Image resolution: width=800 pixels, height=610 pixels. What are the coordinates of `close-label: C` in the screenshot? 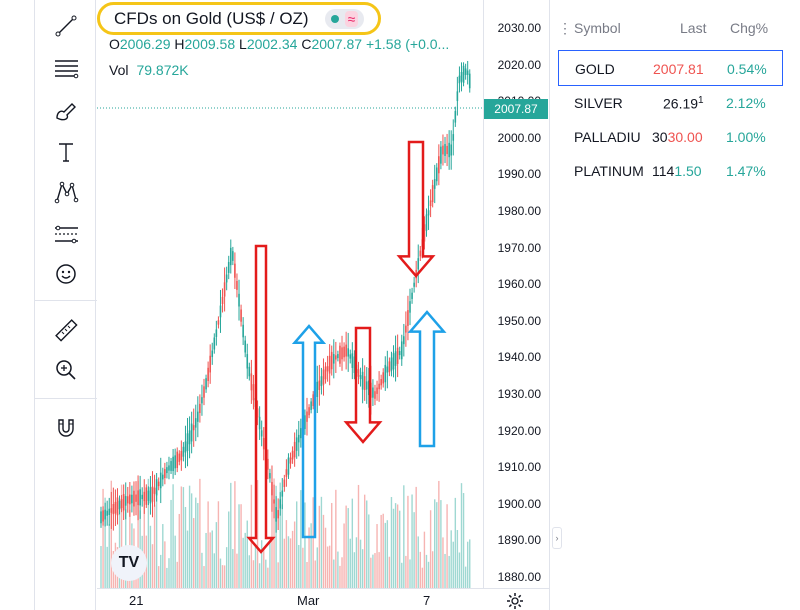 It's located at (306, 44).